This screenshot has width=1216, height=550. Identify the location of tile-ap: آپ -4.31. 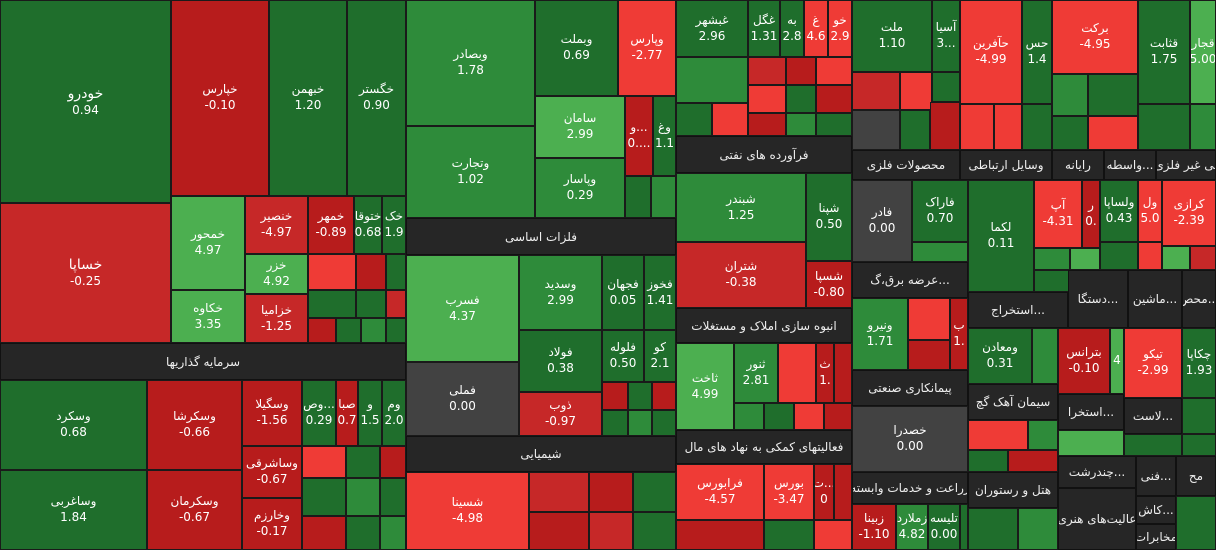
(1058, 214).